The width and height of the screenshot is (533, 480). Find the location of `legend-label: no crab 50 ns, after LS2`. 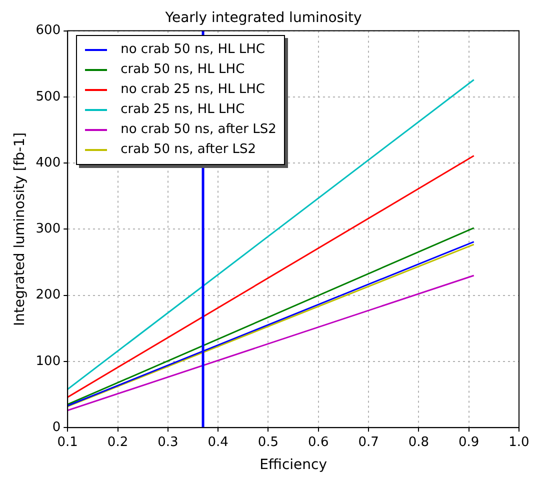

legend-label: no crab 50 ns, after LS2 is located at coordinates (198, 130).